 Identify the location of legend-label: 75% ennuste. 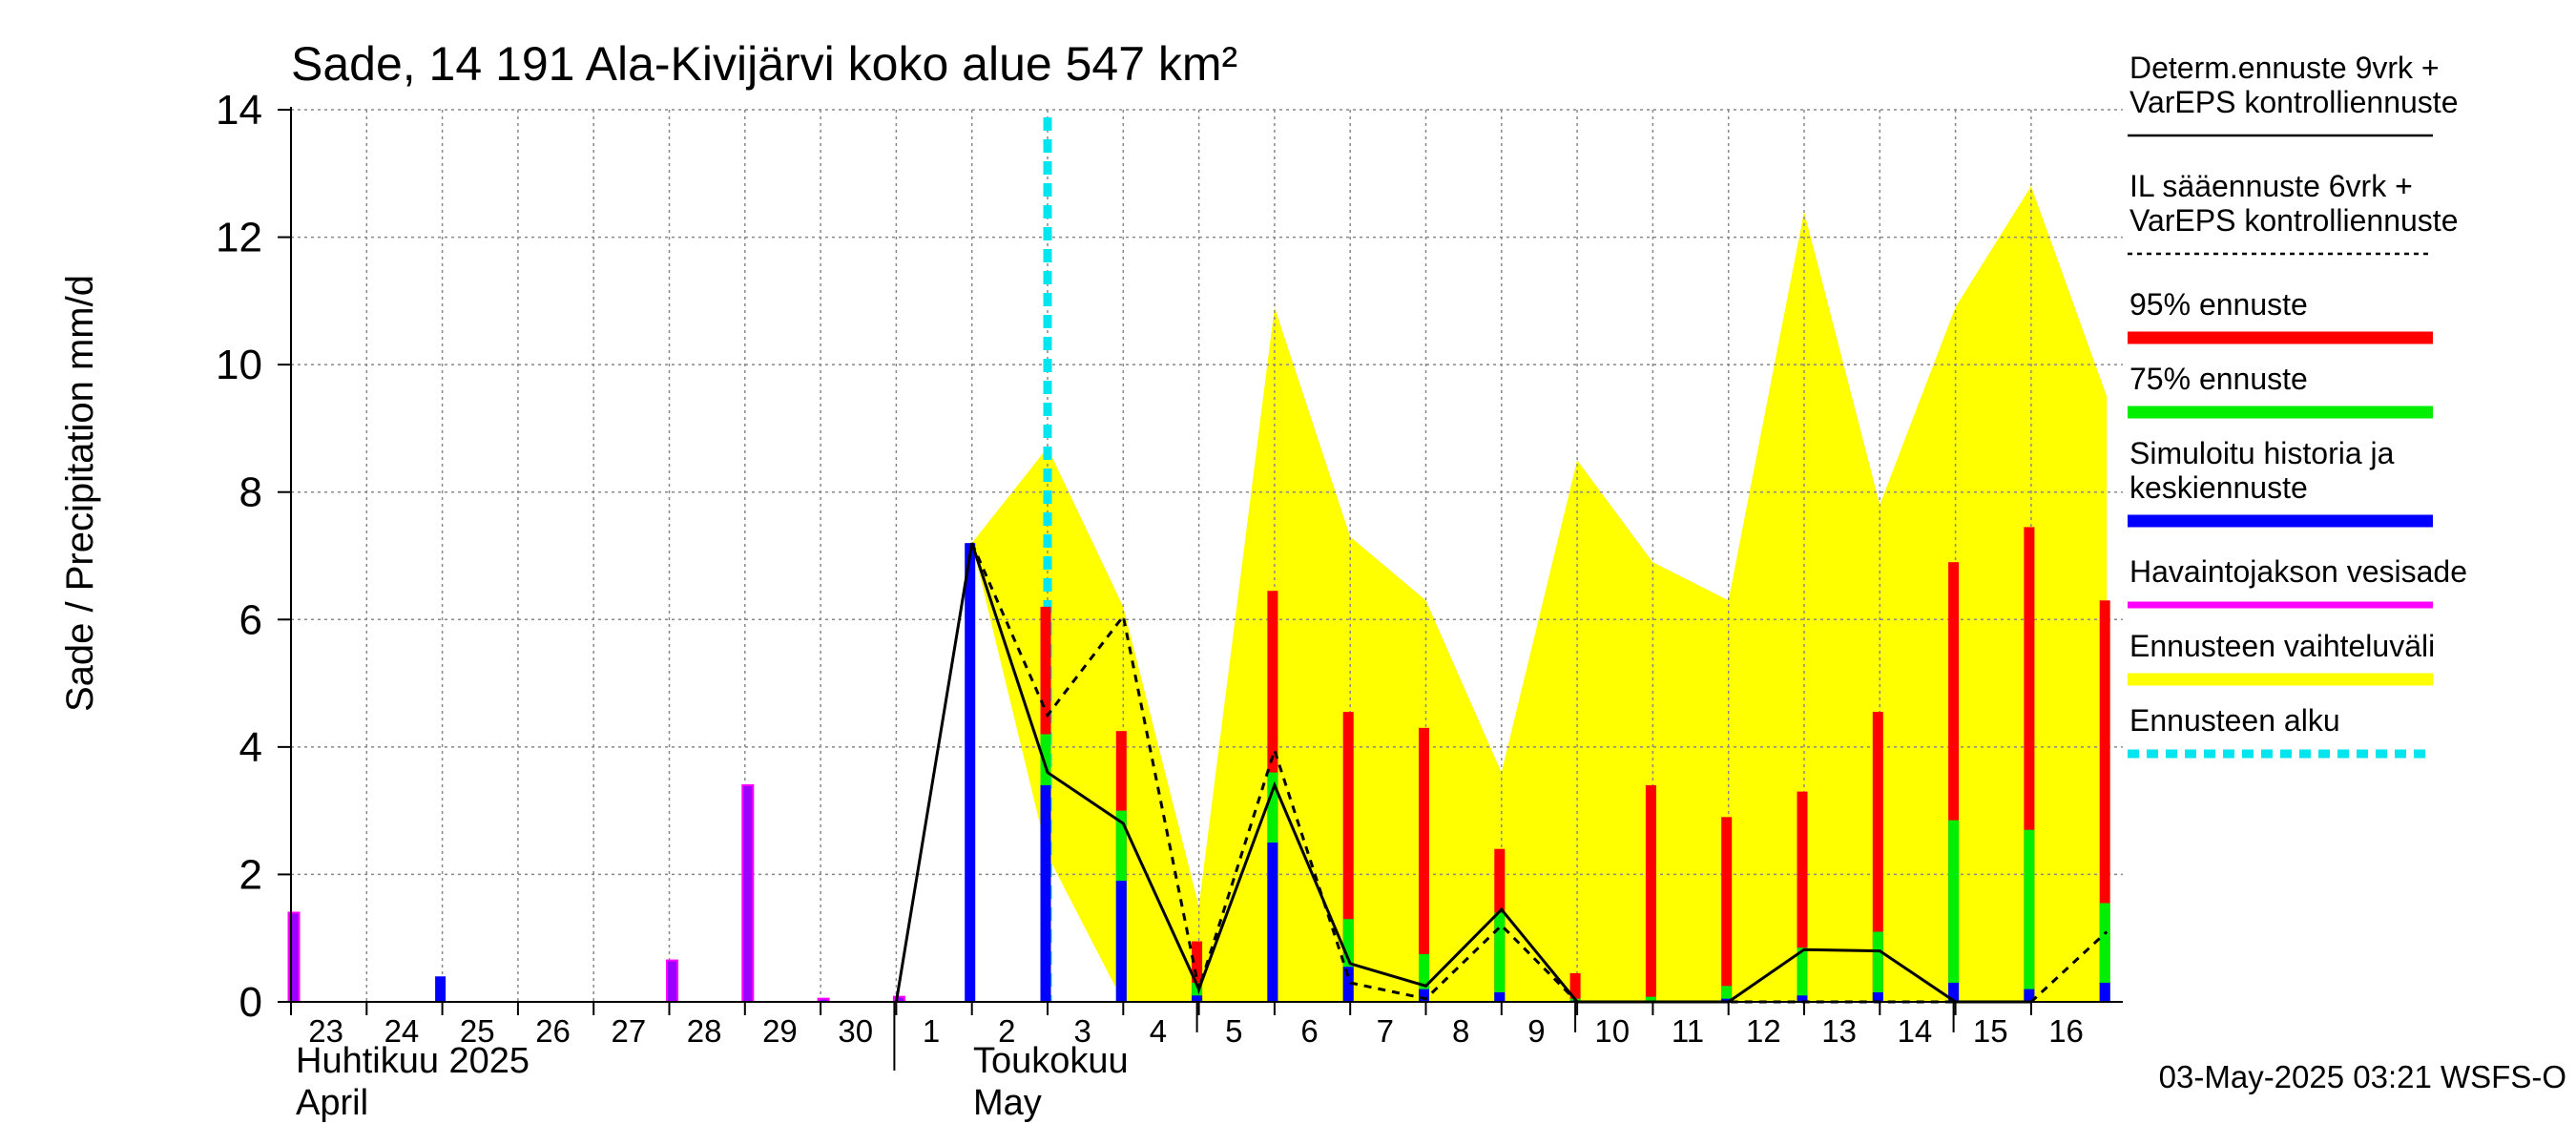
(2218, 379).